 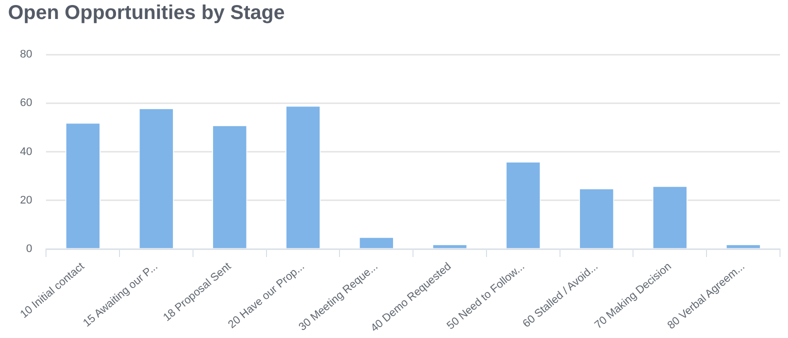 What do you see at coordinates (146, 13) in the screenshot?
I see `chart-title: Open Opportunities by Stage` at bounding box center [146, 13].